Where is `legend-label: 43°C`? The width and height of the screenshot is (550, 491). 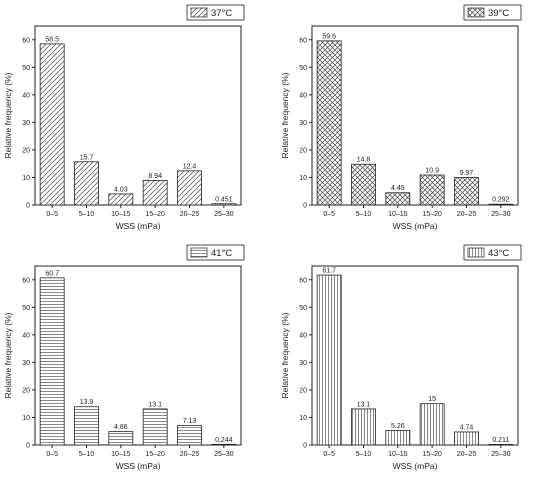 legend-label: 43°C is located at coordinates (498, 253).